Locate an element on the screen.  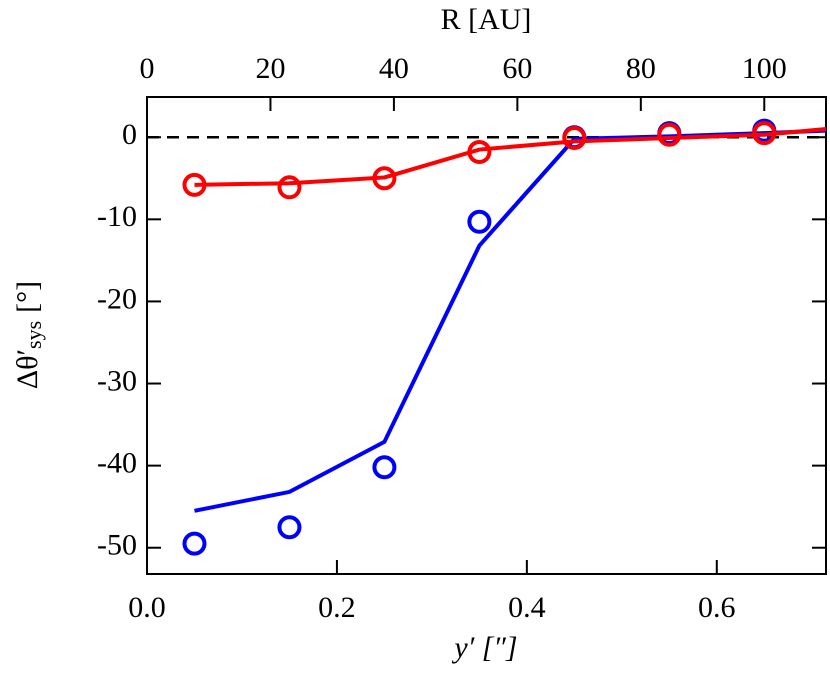
x2-tick-label: 100 is located at coordinates (764, 68).